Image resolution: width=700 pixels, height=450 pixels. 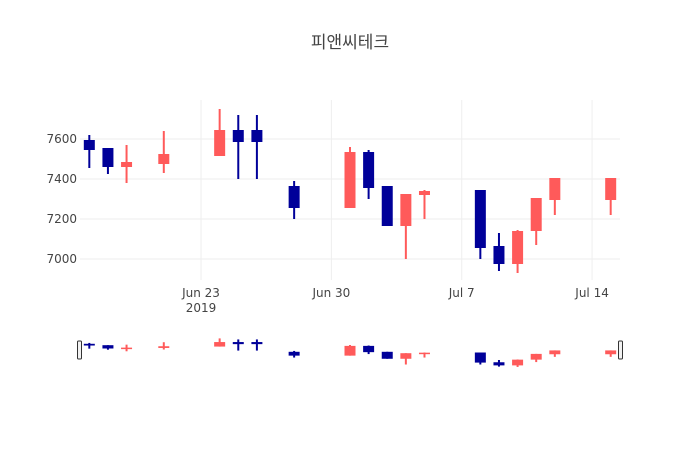 I want to click on chart-title: 피앤씨테크, so click(x=350, y=43).